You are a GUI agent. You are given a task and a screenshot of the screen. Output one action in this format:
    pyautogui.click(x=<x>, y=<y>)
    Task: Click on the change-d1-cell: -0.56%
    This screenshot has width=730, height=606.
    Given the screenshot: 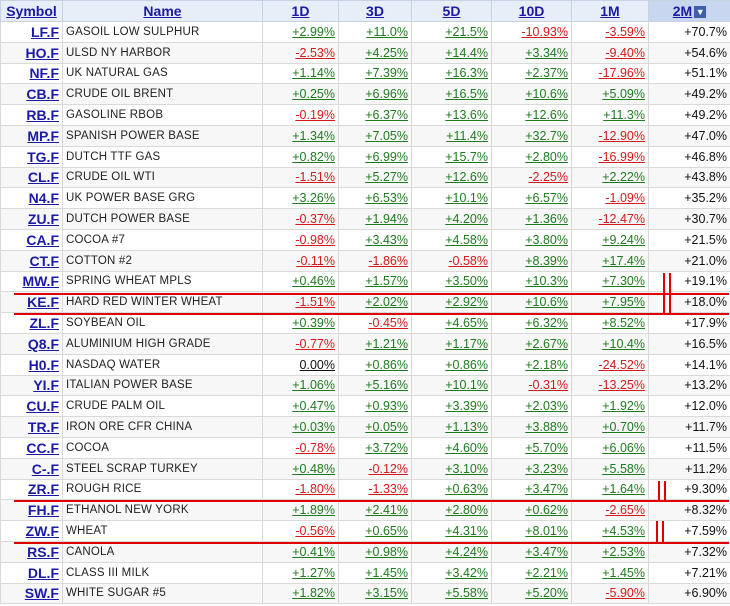 What is the action you would take?
    pyautogui.click(x=300, y=531)
    